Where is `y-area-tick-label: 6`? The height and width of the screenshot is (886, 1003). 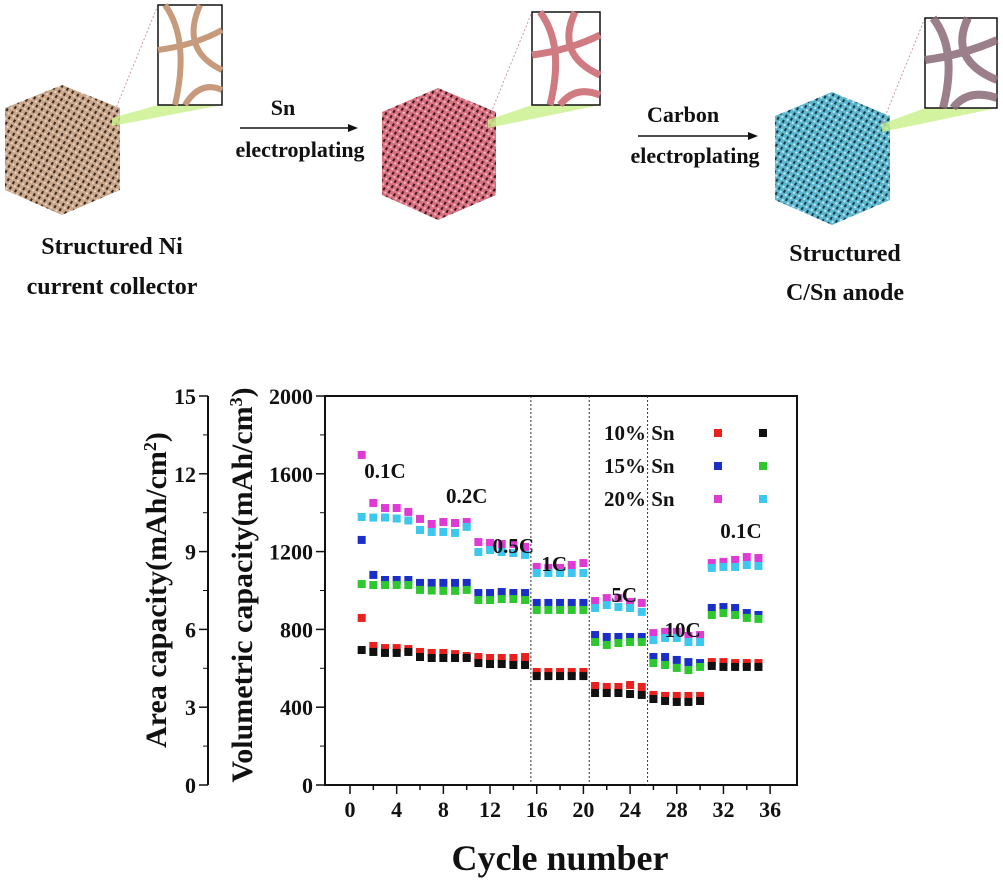
y-area-tick-label: 6 is located at coordinates (190, 629).